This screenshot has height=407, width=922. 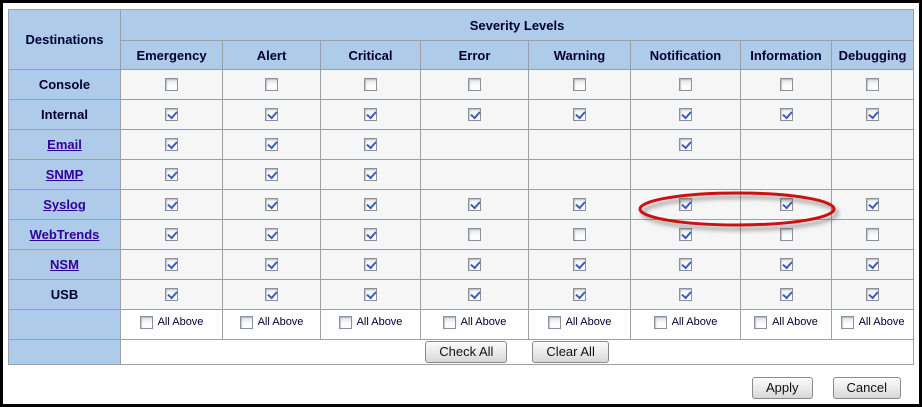 I want to click on severity-checkbox-webtrends-notification, so click(x=685, y=234).